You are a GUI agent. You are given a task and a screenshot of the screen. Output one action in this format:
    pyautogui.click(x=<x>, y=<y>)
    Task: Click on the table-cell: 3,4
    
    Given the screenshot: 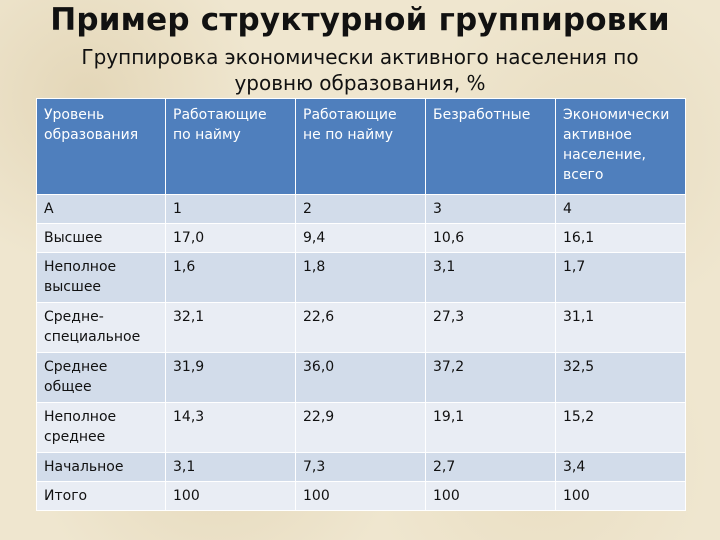 What is the action you would take?
    pyautogui.click(x=620, y=467)
    